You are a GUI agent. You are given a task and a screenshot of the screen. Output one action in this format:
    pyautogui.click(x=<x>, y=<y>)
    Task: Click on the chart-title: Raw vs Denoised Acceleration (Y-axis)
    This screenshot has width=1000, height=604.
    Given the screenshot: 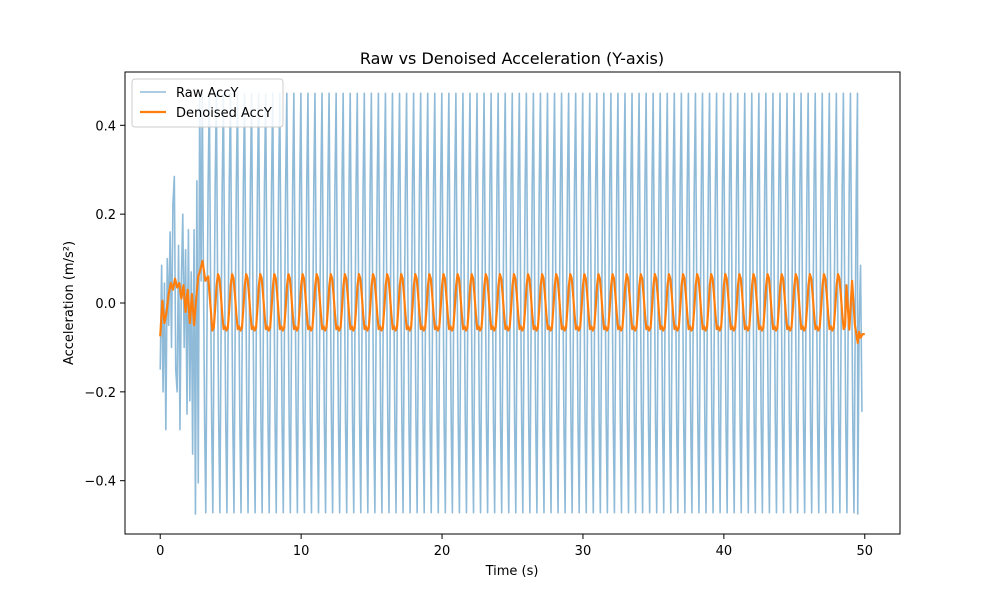 What is the action you would take?
    pyautogui.click(x=512, y=58)
    